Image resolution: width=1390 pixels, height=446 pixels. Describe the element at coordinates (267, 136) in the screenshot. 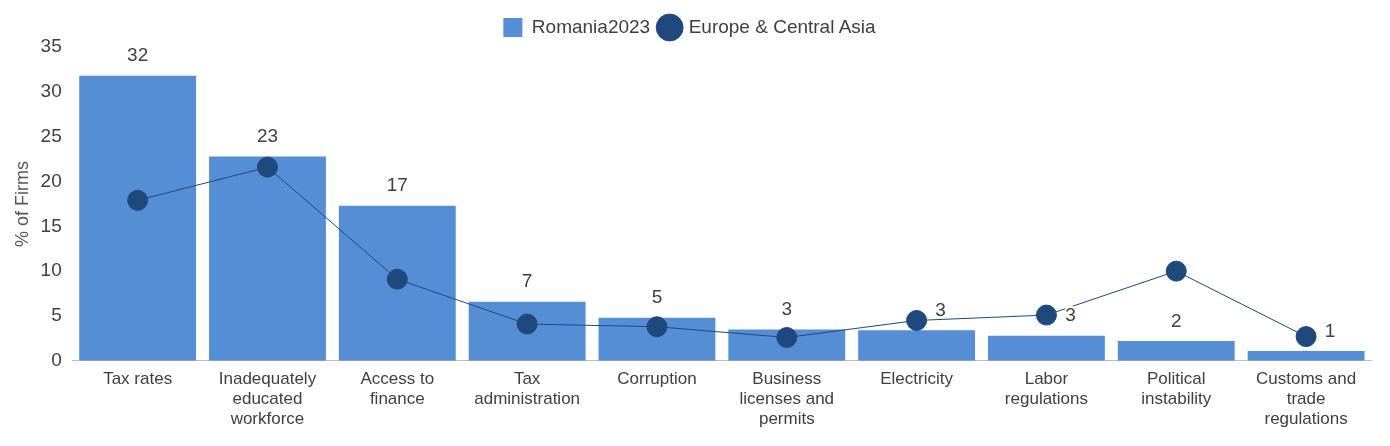

I see `data-label: 23` at that location.